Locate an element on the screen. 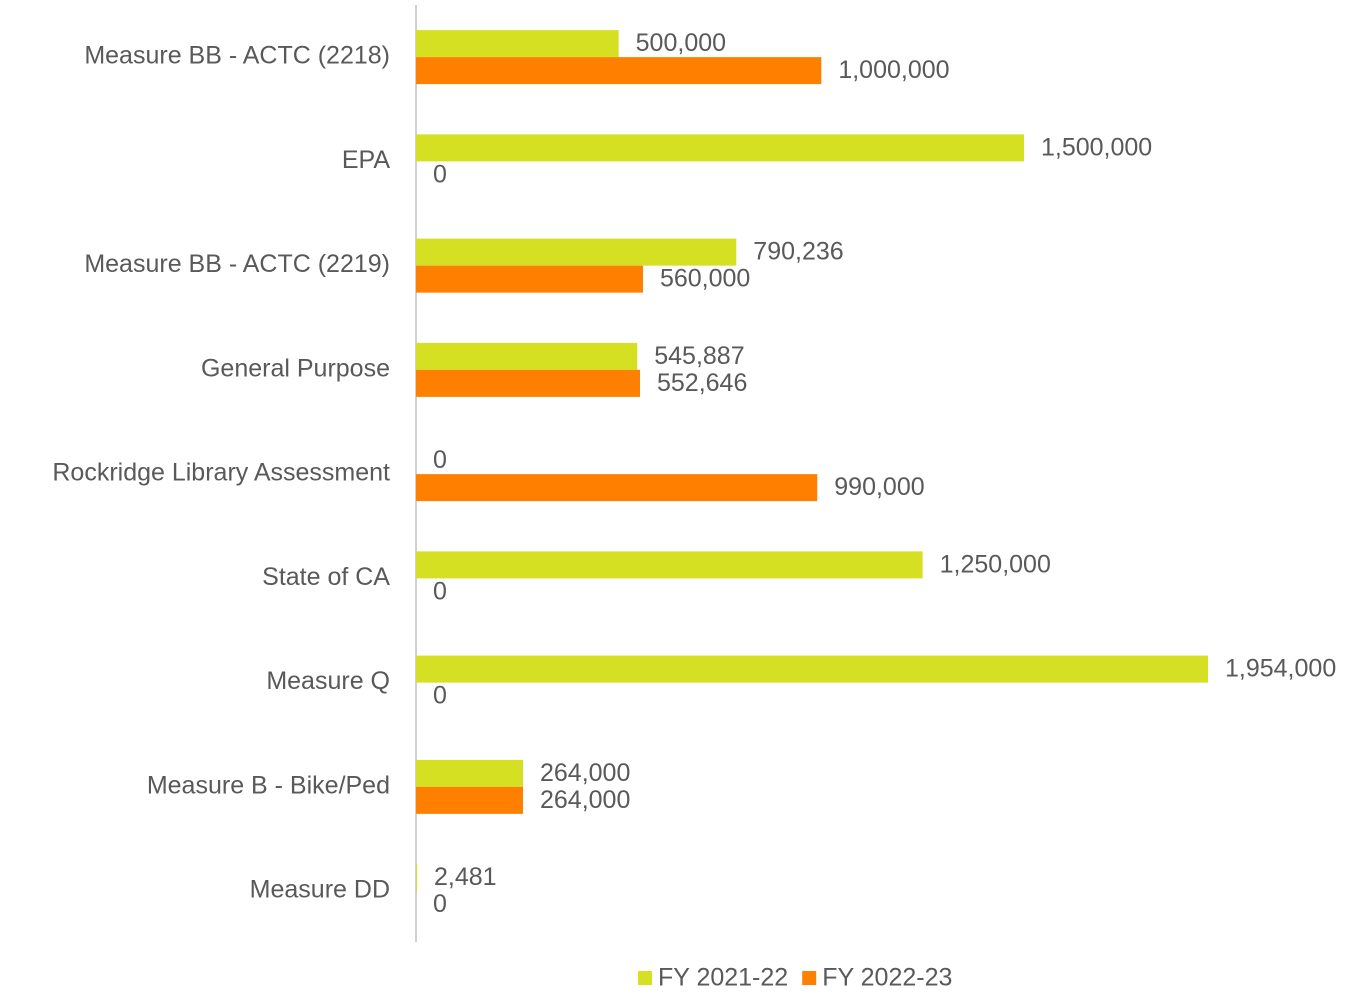 This screenshot has width=1356, height=994. y-tick-label: EPA is located at coordinates (366, 160).